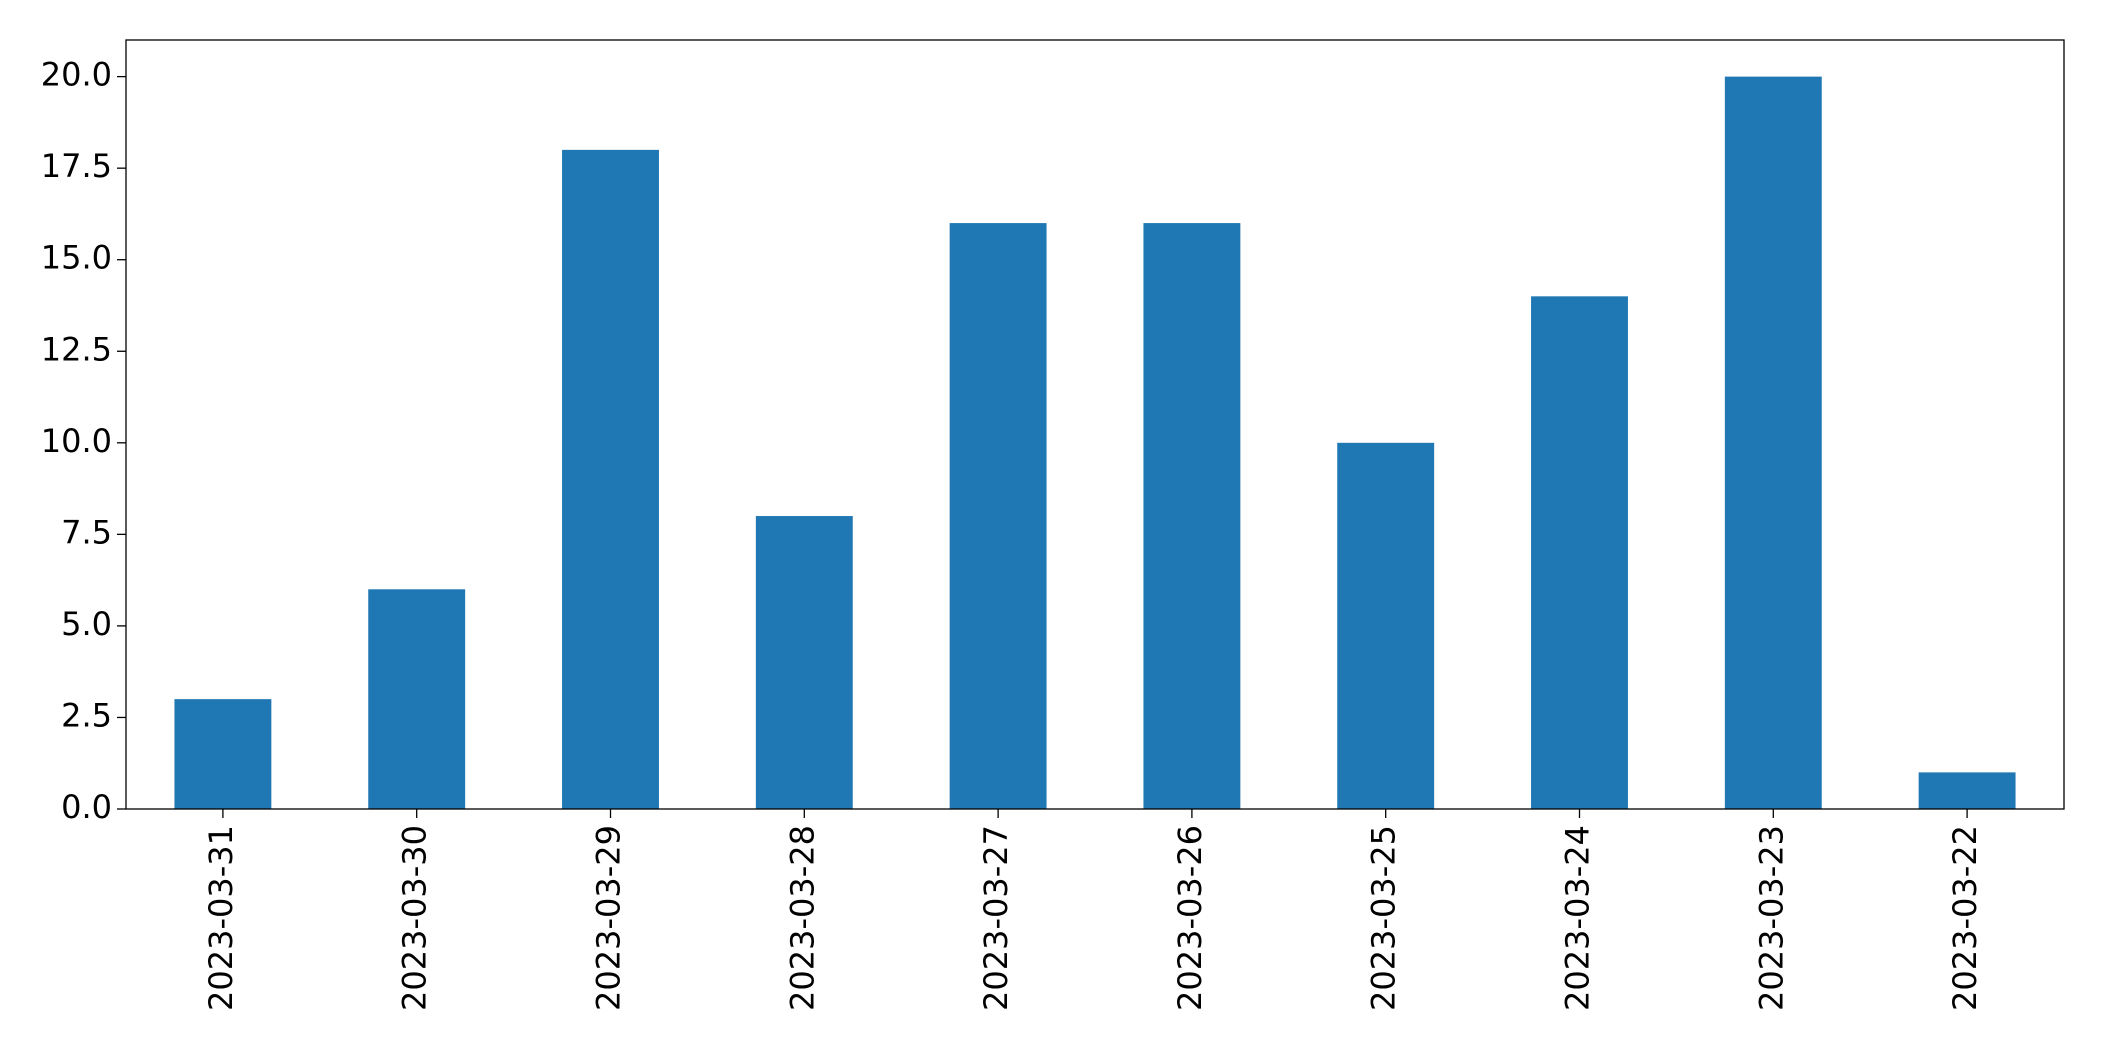  Describe the element at coordinates (76, 75) in the screenshot. I see `y-tick-label: 20.0` at that location.